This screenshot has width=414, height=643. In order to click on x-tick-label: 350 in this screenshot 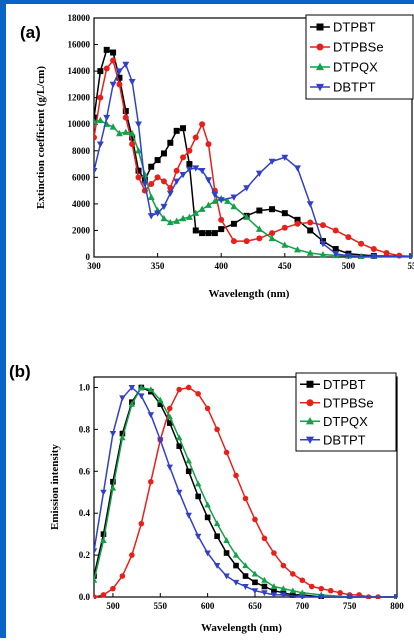, I will do `click(158, 266)`.